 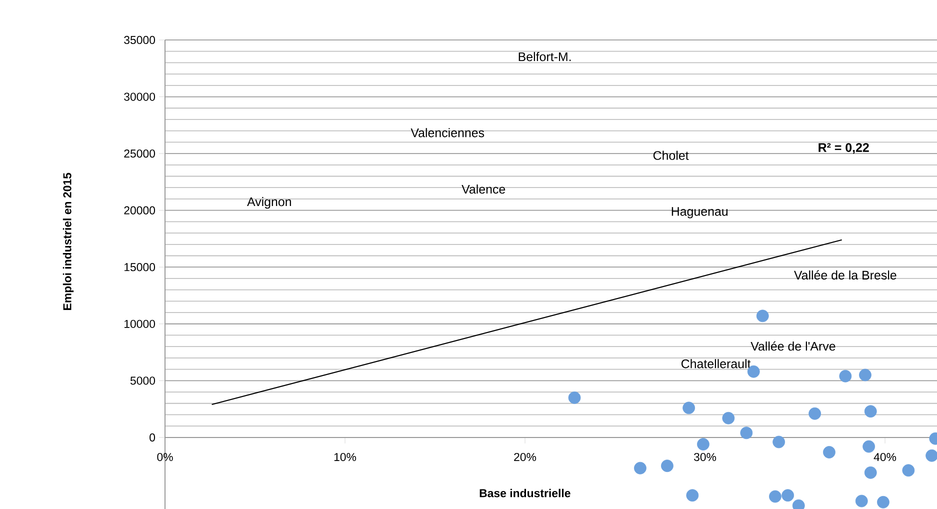 I want to click on annotation: Belfort-M., so click(x=544, y=57).